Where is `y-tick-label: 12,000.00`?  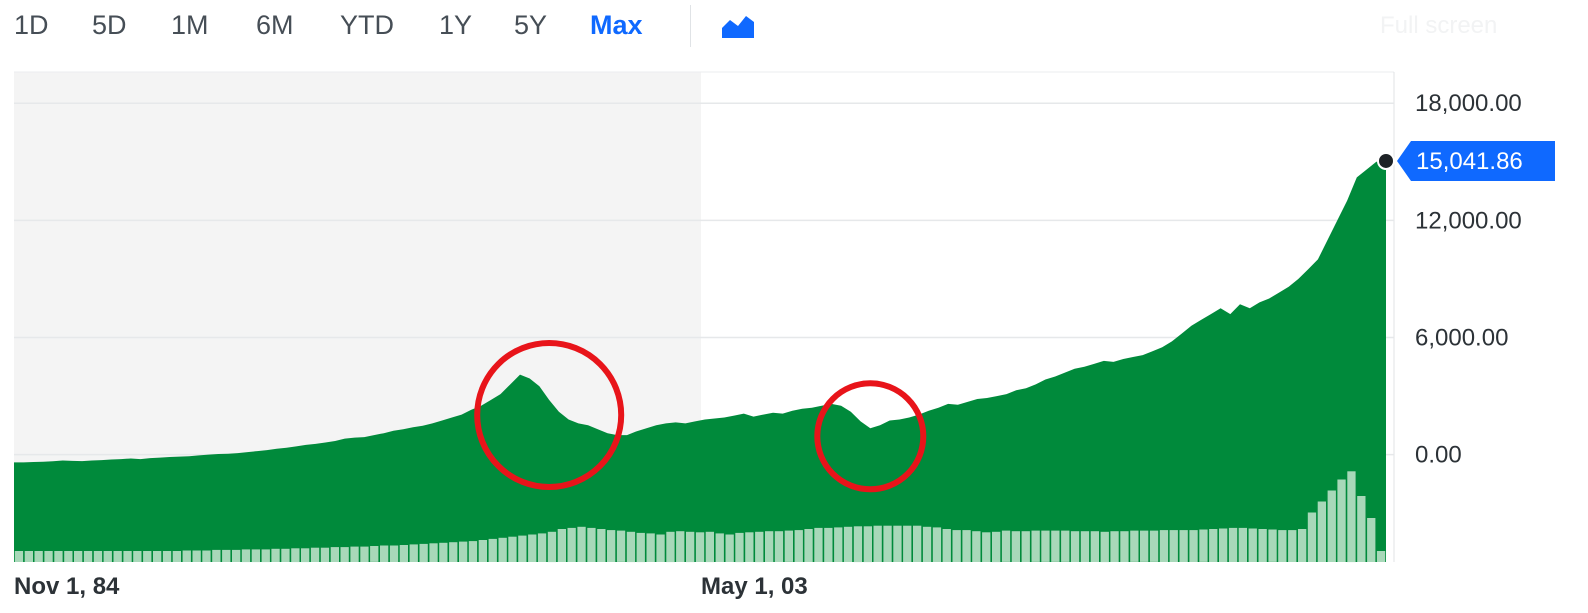 y-tick-label: 12,000.00 is located at coordinates (1468, 220).